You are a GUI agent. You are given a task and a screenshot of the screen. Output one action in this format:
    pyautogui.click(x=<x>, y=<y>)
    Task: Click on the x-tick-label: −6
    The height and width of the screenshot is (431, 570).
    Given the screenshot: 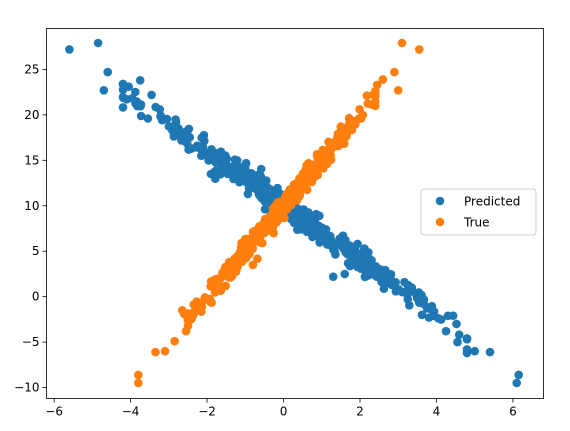 What is the action you would take?
    pyautogui.click(x=54, y=412)
    